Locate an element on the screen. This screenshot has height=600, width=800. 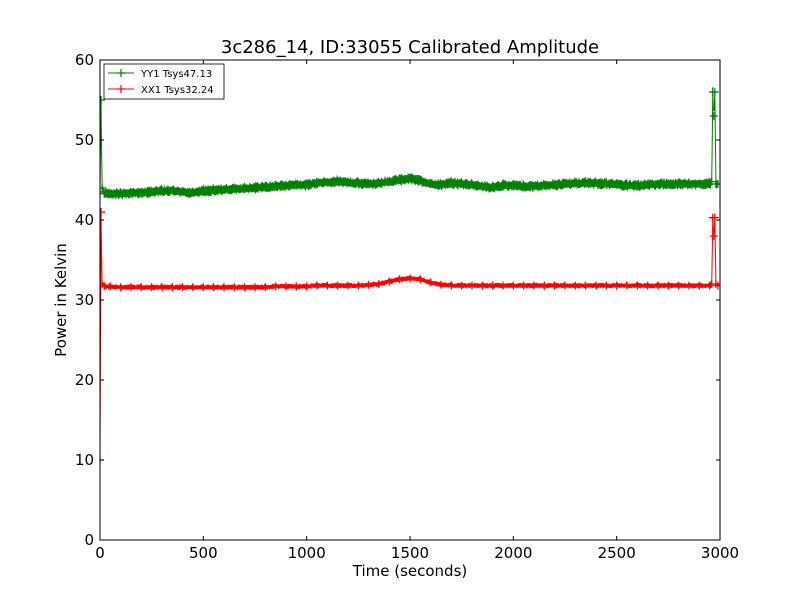
x-tick-label: 500 is located at coordinates (203, 553).